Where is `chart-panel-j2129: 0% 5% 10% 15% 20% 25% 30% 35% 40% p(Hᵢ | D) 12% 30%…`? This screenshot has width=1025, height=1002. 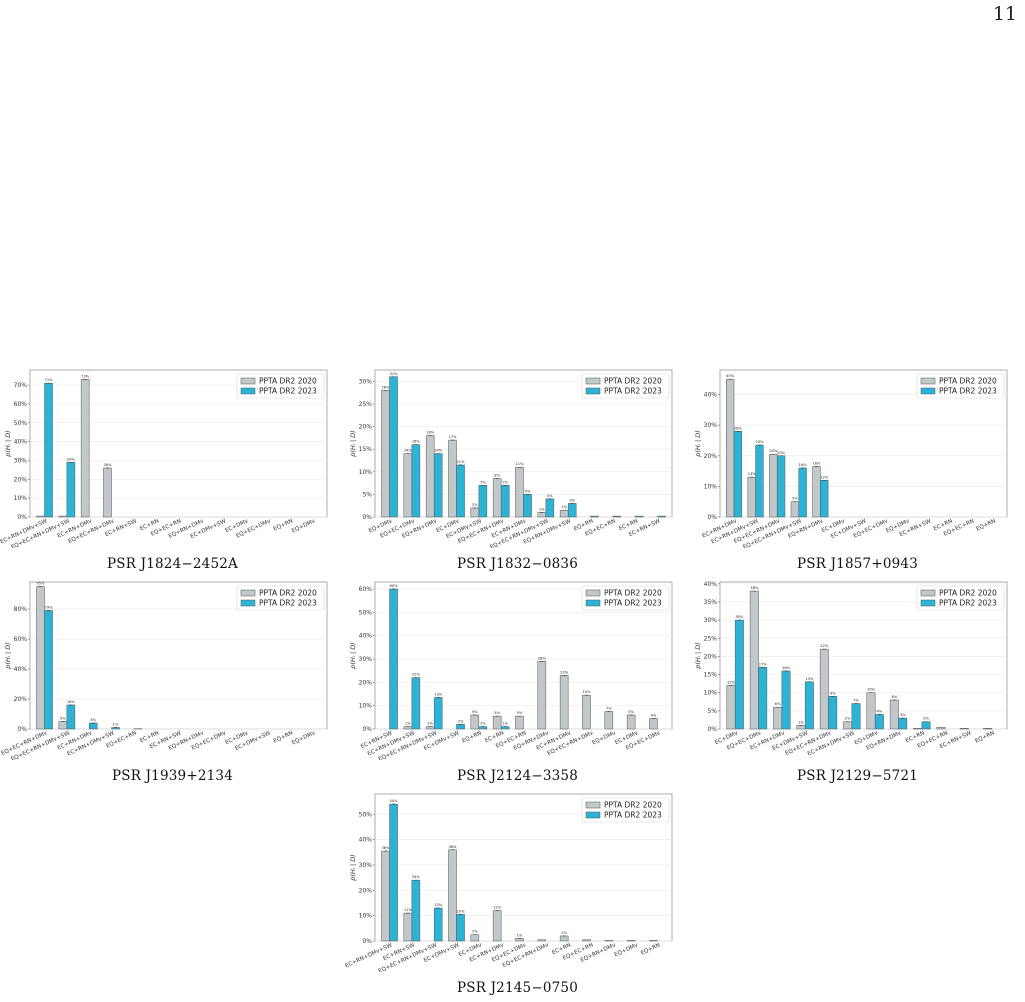 chart-panel-j2129: 0% 5% 10% 15% 20% 25% 30% 35% 40% p(Hᵢ | D) 12% 30%… is located at coordinates (857, 682).